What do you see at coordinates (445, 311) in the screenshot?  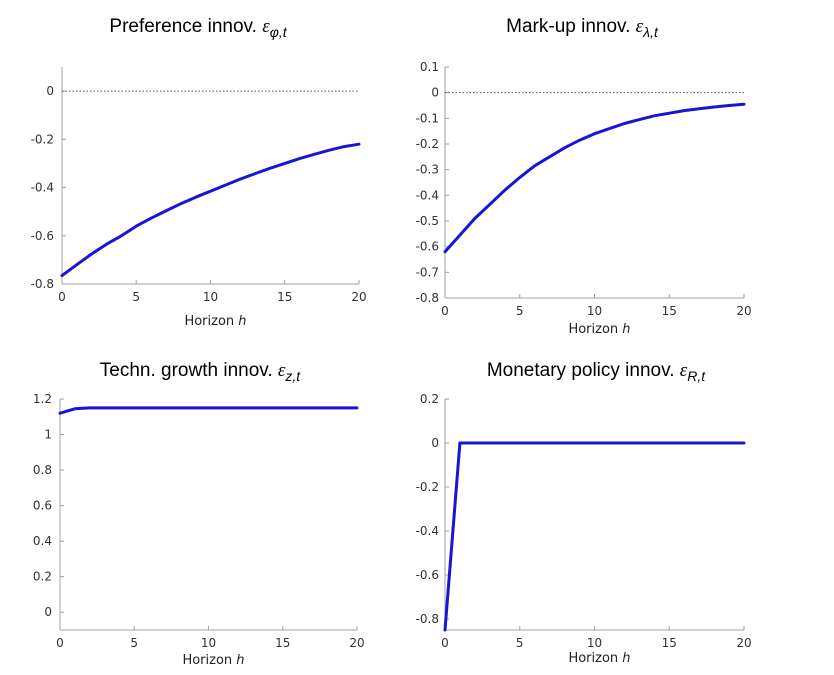 I see `markup-xtick-label: 0` at bounding box center [445, 311].